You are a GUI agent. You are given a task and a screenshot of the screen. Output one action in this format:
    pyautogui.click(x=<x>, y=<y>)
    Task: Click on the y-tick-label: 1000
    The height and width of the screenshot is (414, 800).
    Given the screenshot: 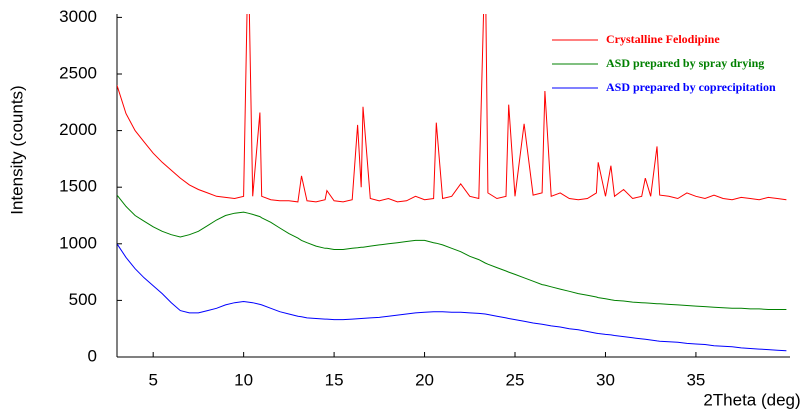 What is the action you would take?
    pyautogui.click(x=78, y=242)
    